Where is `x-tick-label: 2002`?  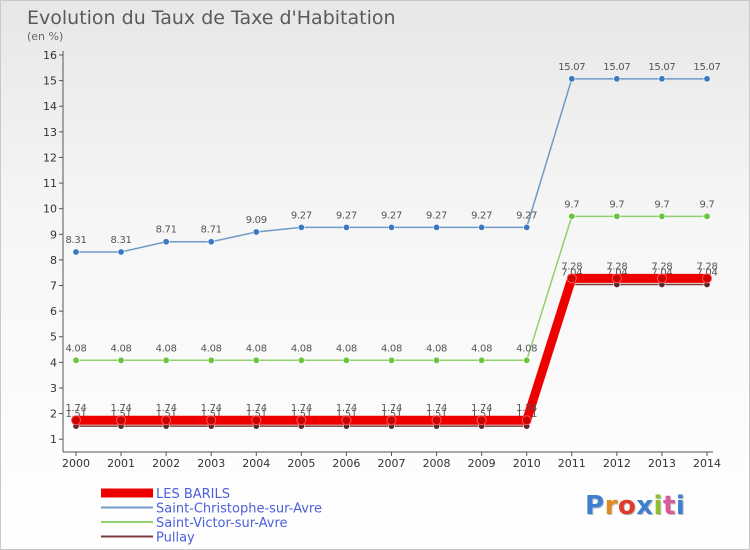 x-tick-label: 2002 is located at coordinates (166, 463).